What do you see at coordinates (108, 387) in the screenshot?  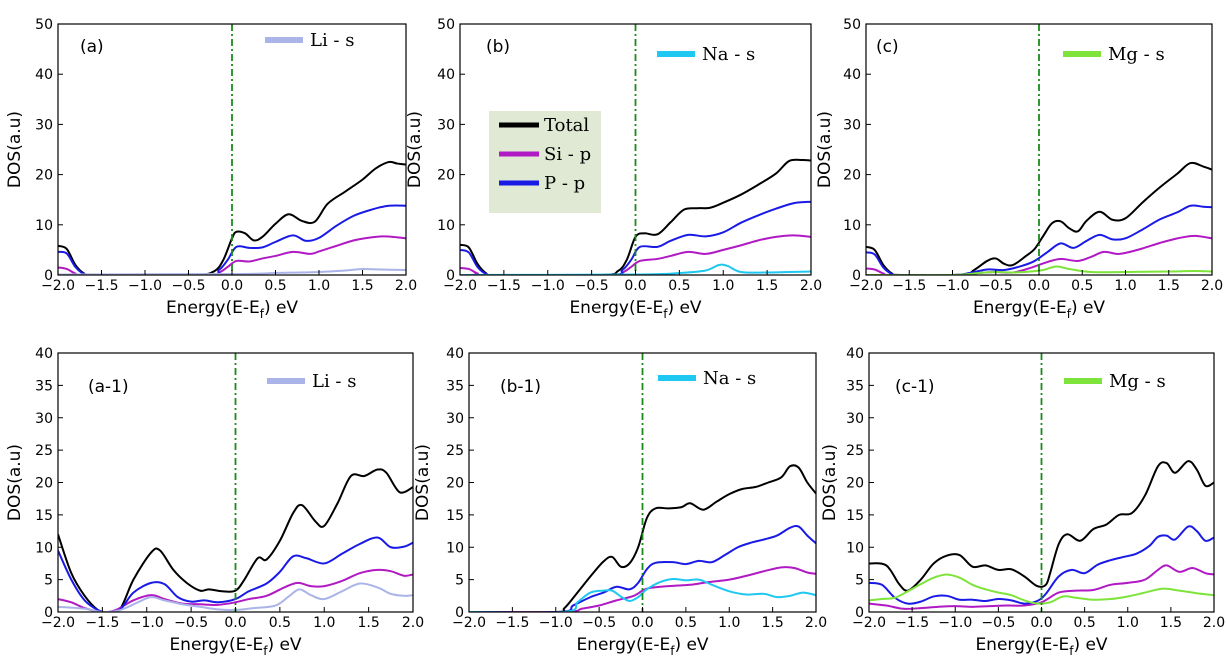 I see `panel-label: (a-1)` at bounding box center [108, 387].